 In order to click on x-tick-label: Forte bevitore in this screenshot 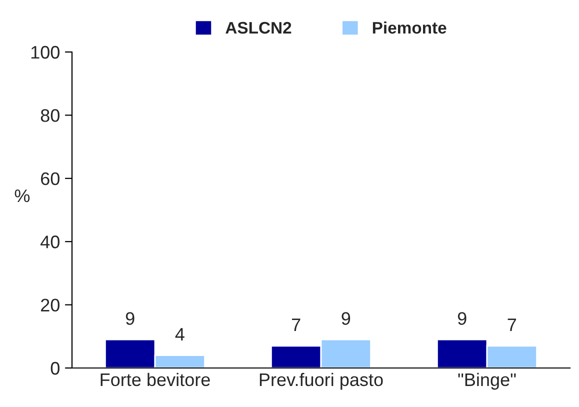, I will do `click(155, 379)`.